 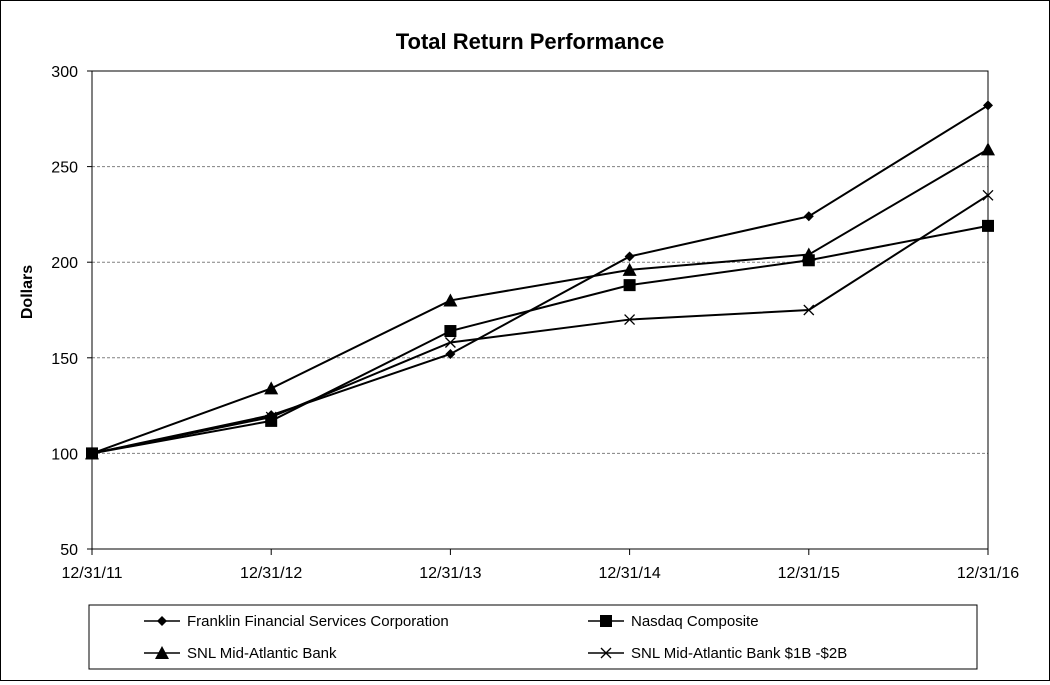 I want to click on y-tick-label: 300, so click(x=64, y=72).